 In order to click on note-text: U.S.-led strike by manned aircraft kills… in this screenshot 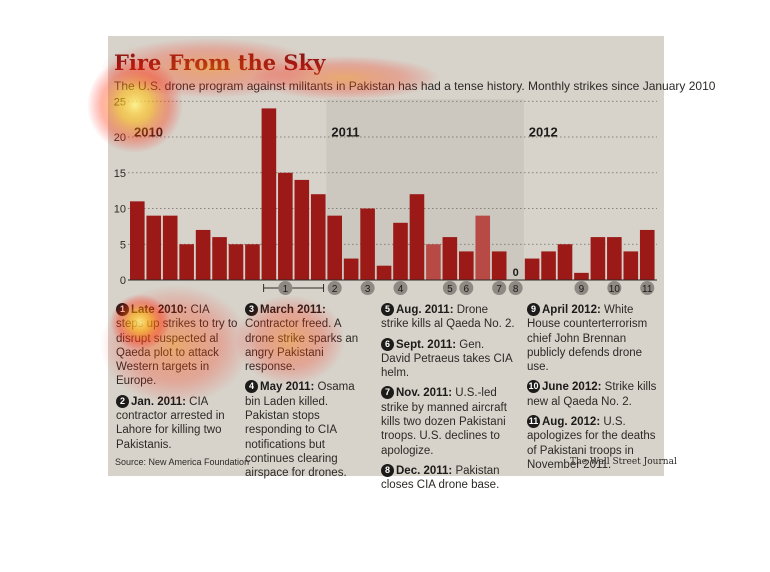, I will do `click(444, 422)`.